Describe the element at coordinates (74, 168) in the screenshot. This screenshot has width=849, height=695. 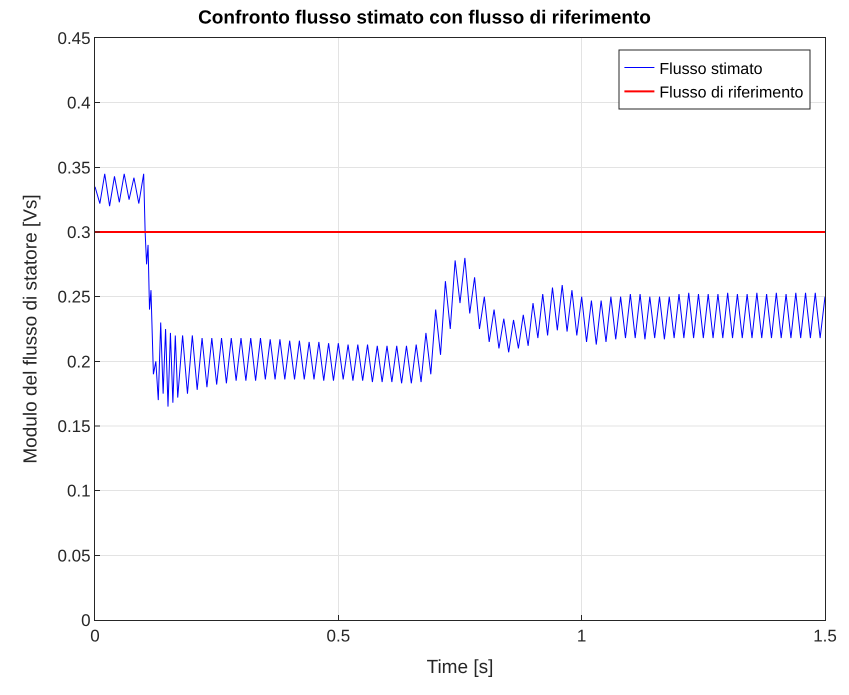
I see `y-tick-label: 0.35` at that location.